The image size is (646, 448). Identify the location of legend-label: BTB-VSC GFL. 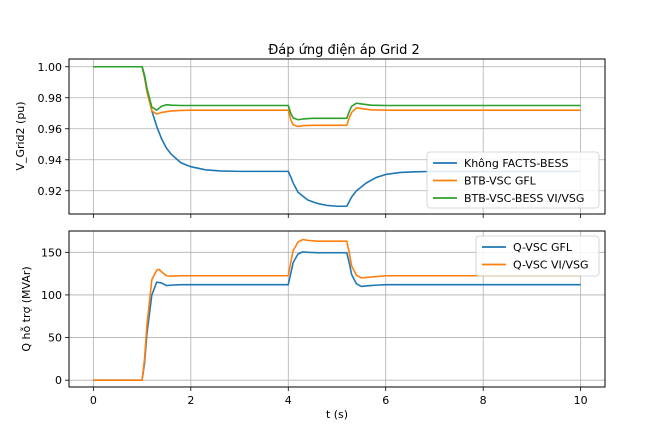
(500, 181).